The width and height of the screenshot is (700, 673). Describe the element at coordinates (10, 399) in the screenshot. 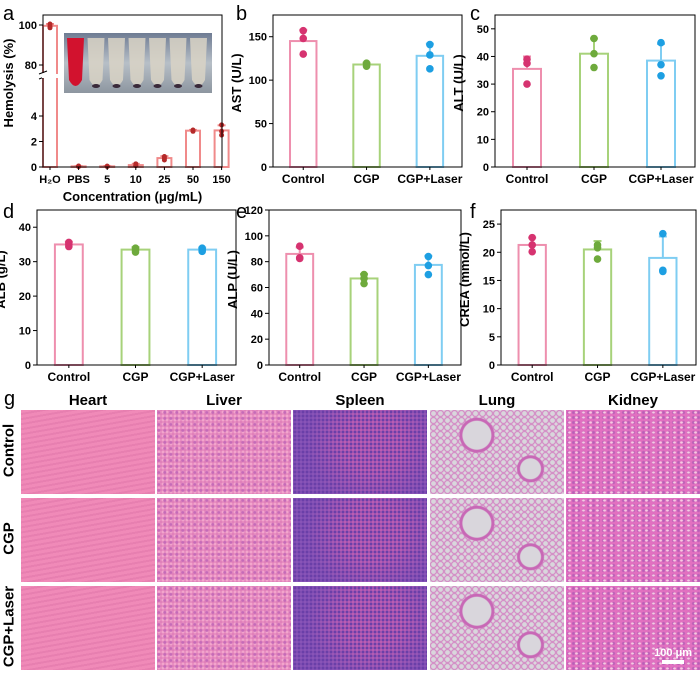

I see `panel-label-g: g` at that location.